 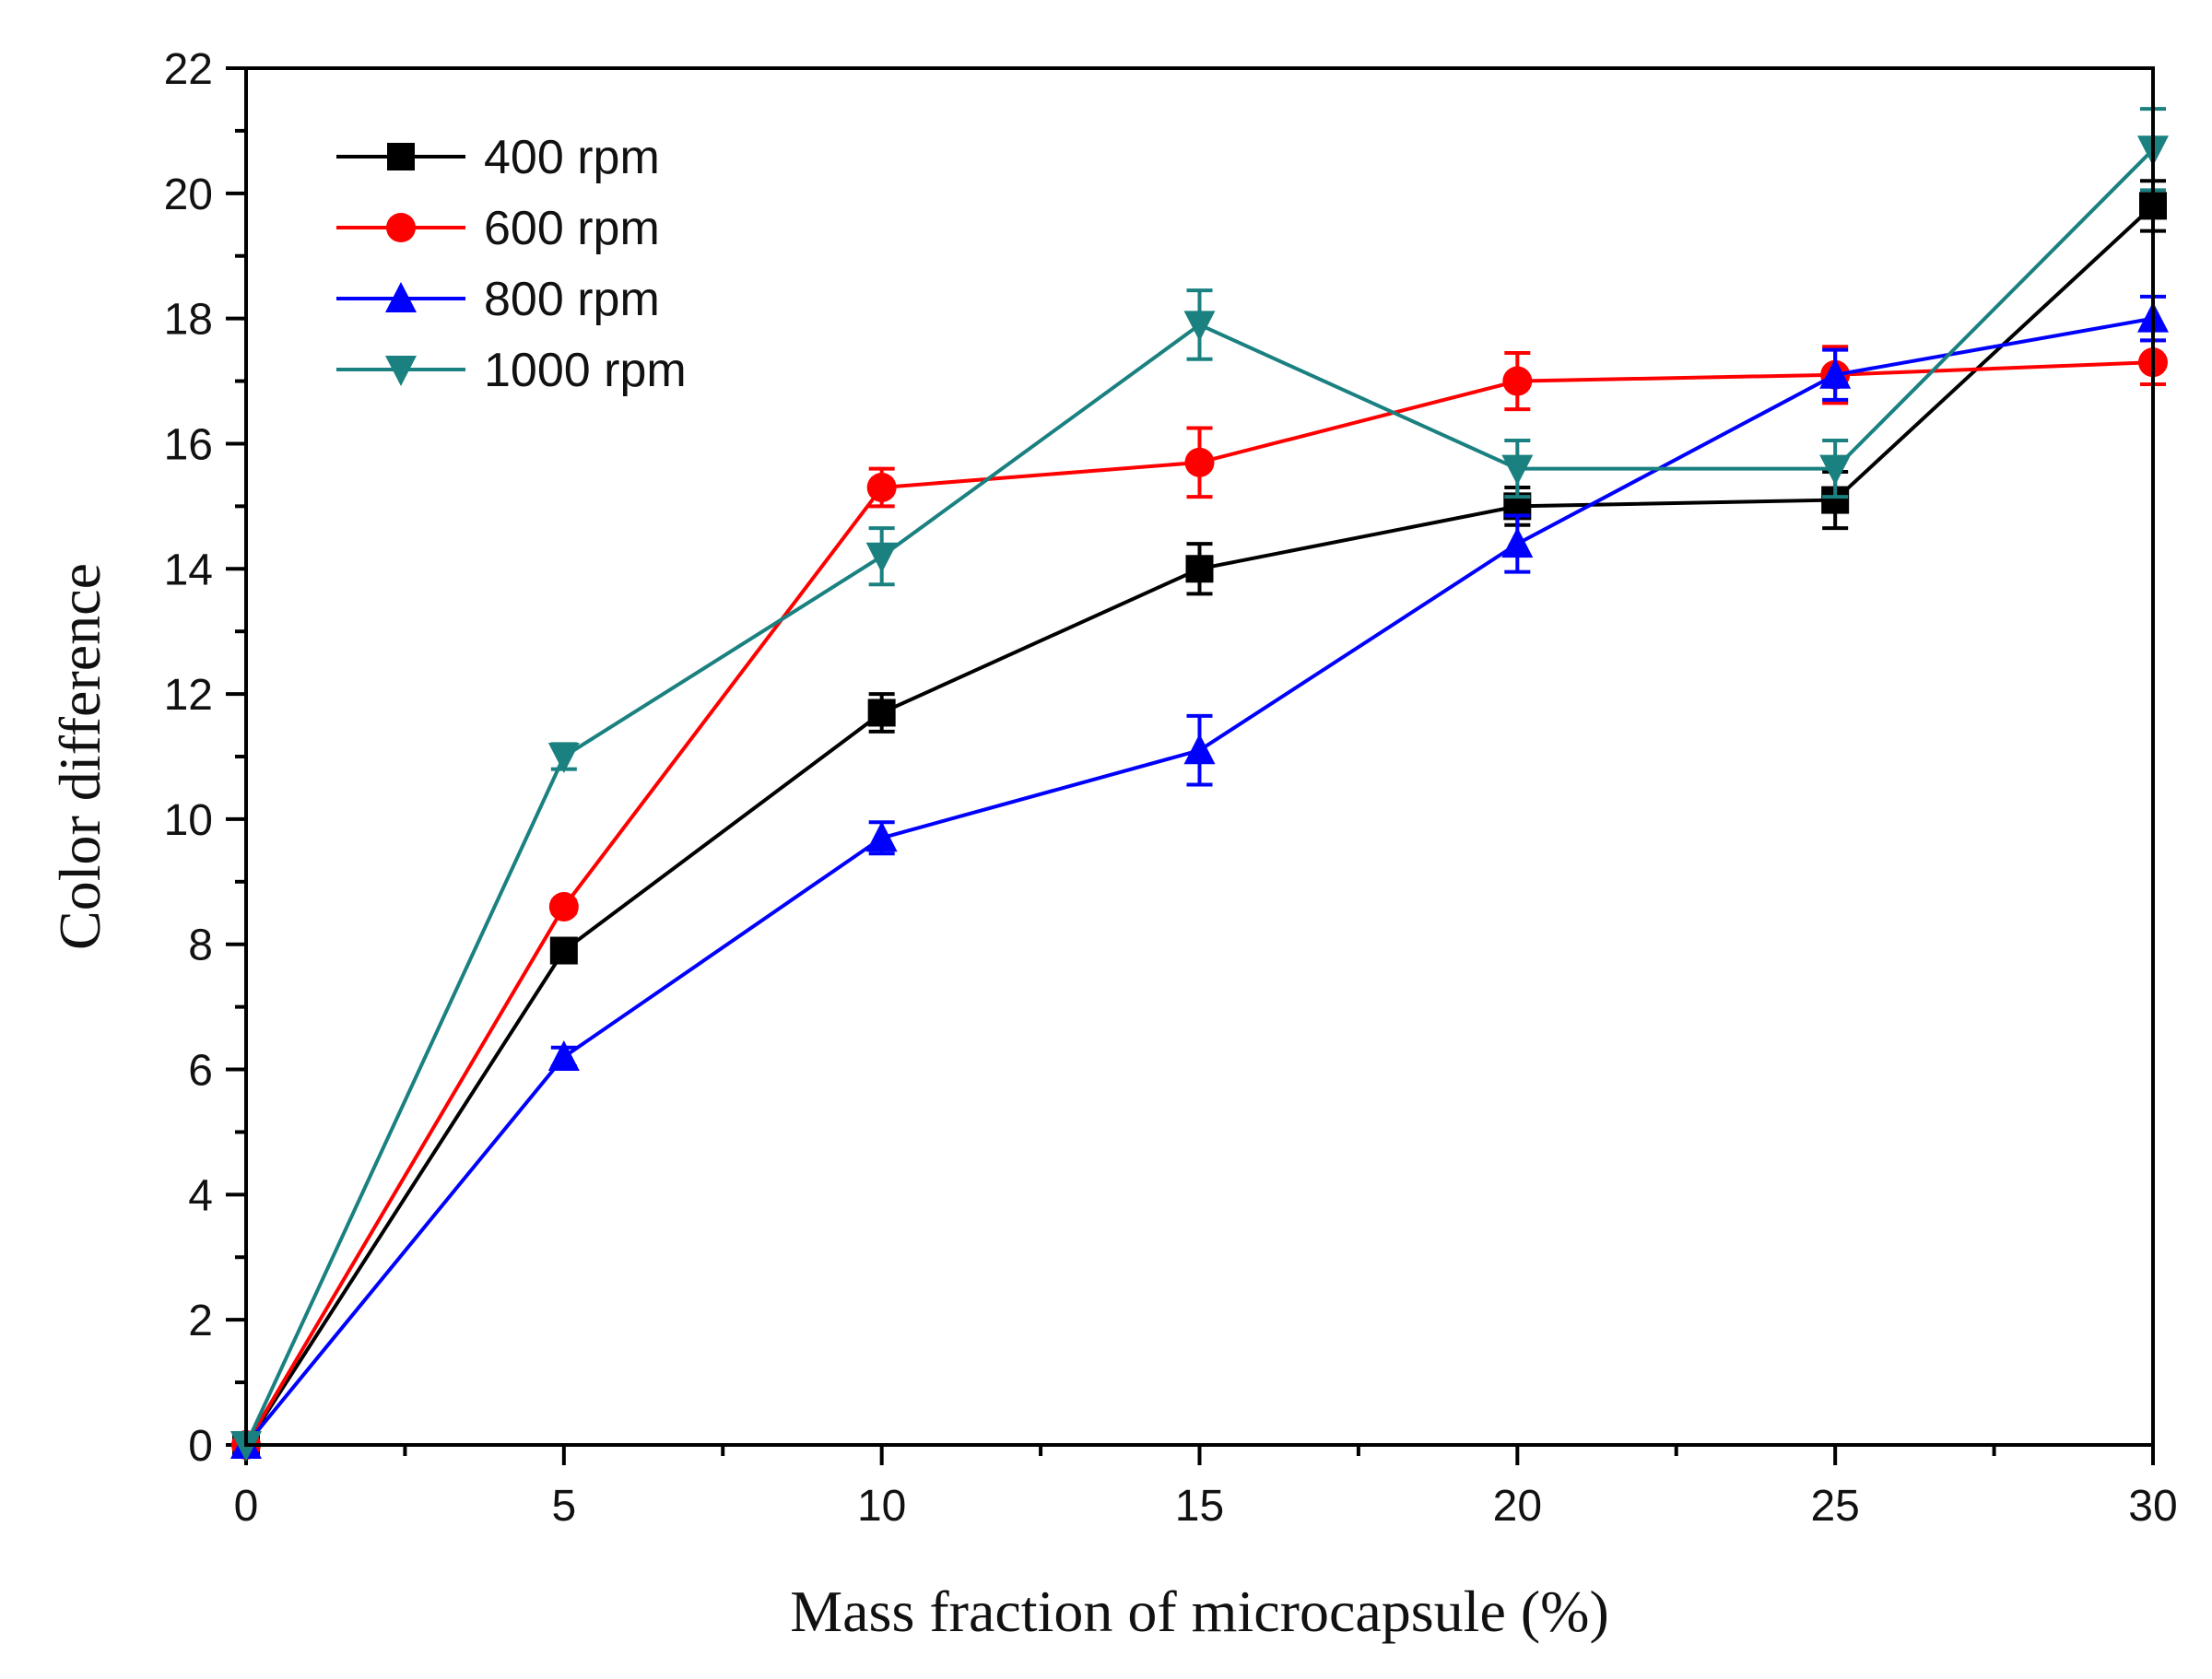 I want to click on y-tick-label: 22, so click(x=188, y=69).